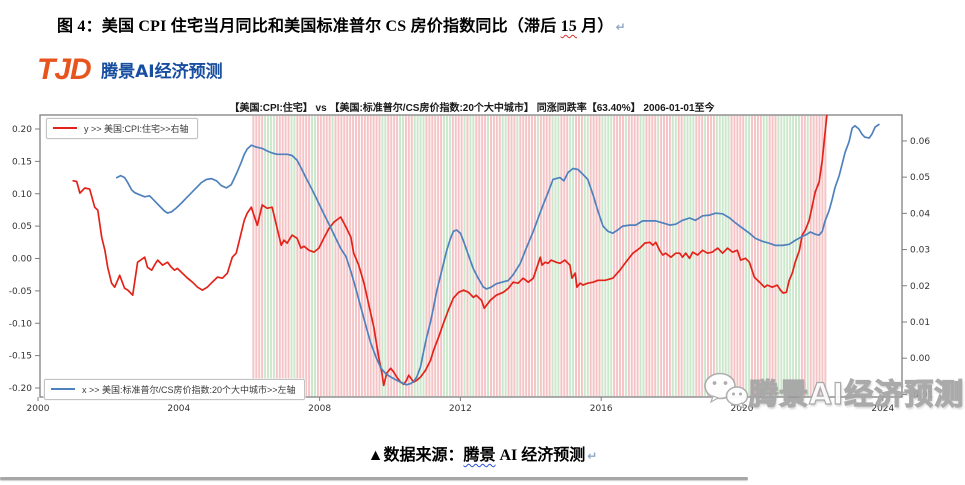 This screenshot has height=485, width=965. Describe the element at coordinates (460, 409) in the screenshot. I see `svg-text: 2012` at that location.